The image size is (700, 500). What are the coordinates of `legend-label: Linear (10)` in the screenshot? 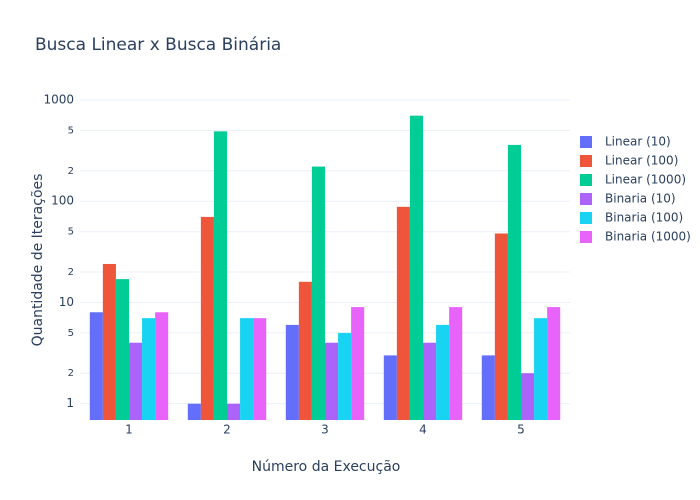 It's located at (638, 142).